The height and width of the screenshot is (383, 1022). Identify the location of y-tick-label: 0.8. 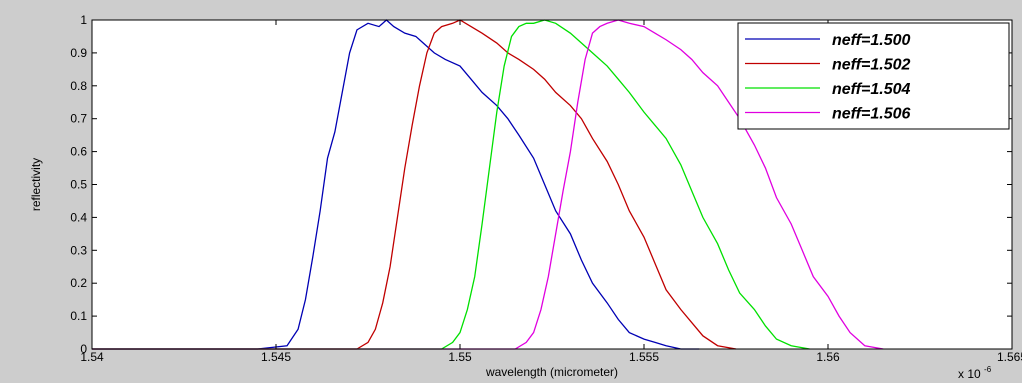
(78, 86).